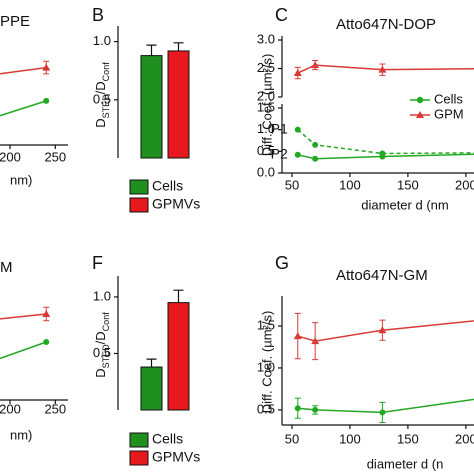 This screenshot has width=474, height=474. I want to click on chart-title: M, so click(6, 267).